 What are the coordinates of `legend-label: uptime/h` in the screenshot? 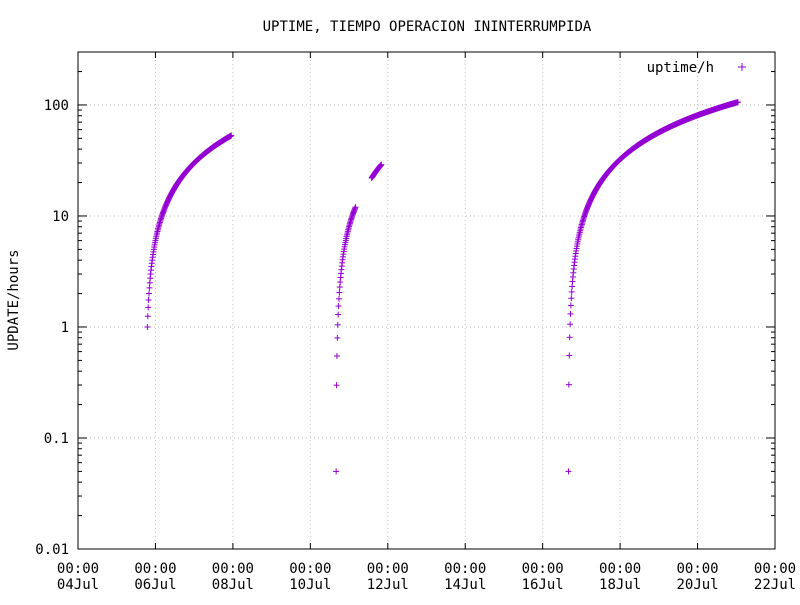 It's located at (680, 68).